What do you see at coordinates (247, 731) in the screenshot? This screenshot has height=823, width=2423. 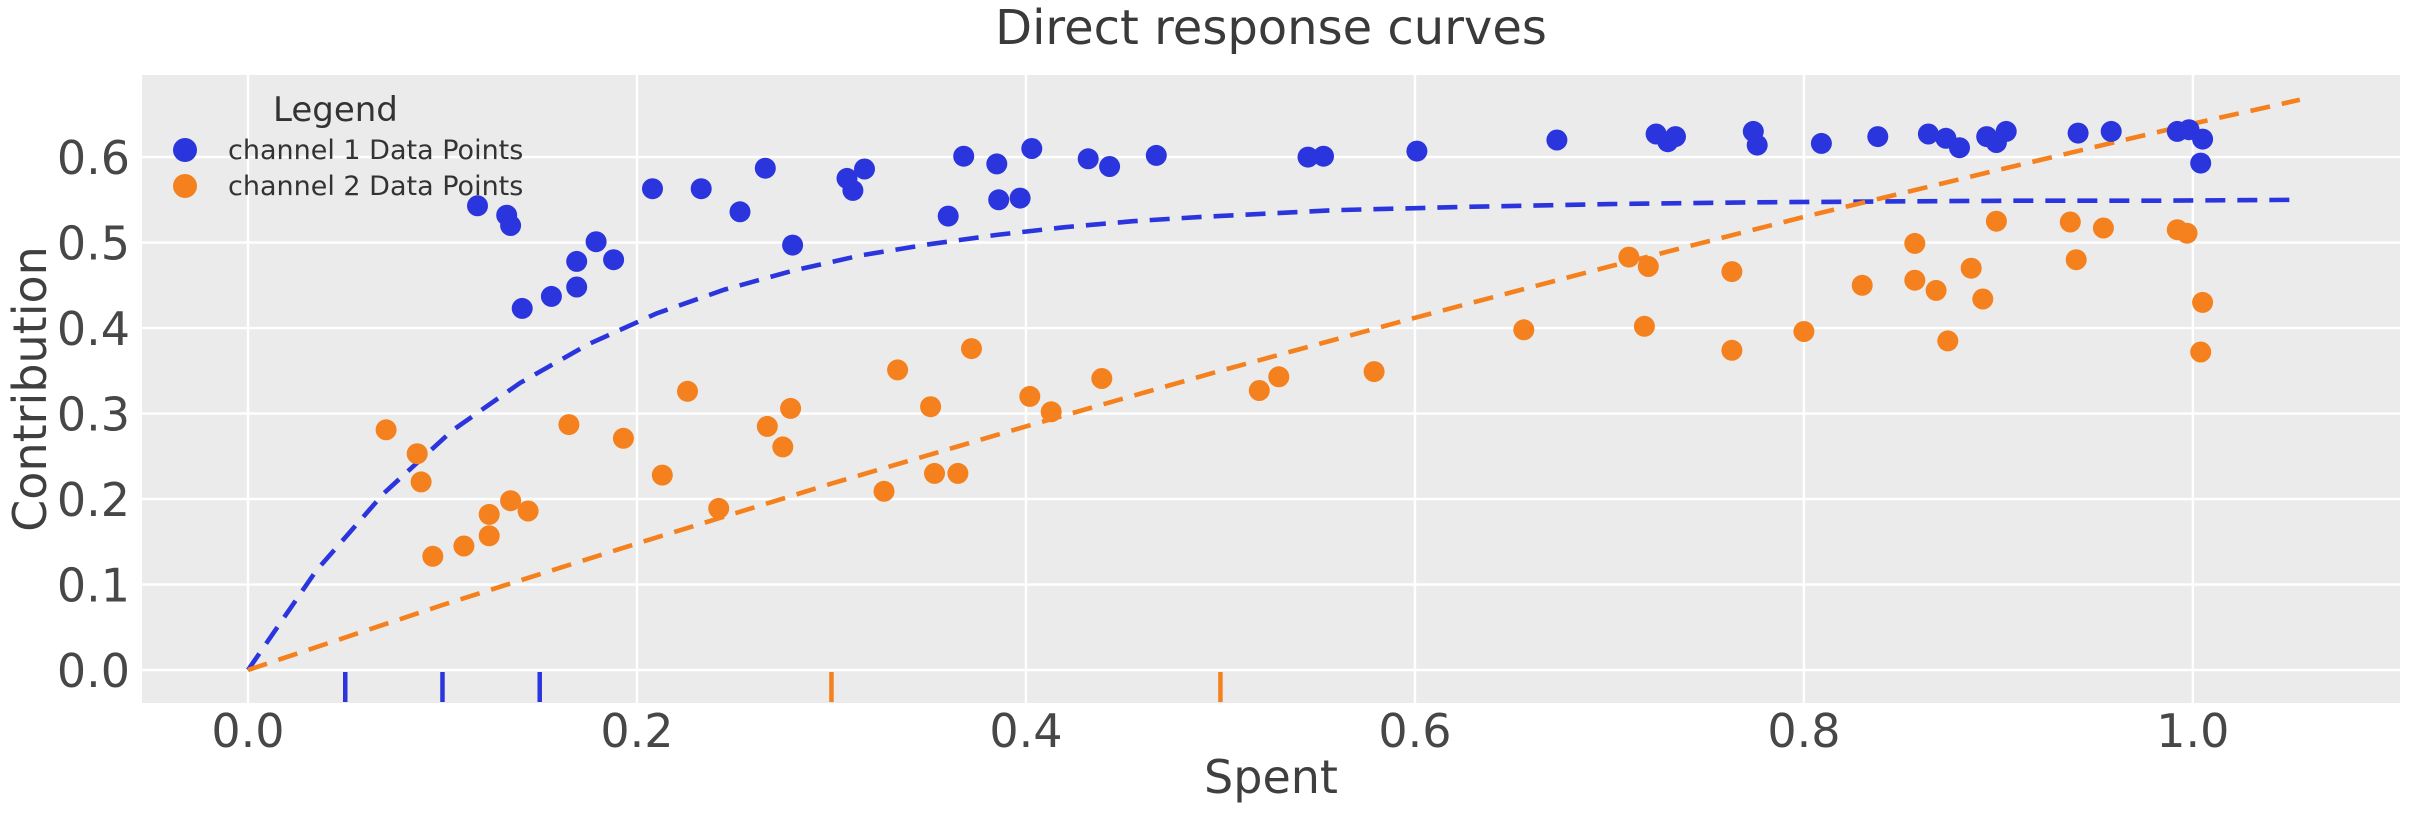 I see `x-tick-label: 0.0` at bounding box center [247, 731].